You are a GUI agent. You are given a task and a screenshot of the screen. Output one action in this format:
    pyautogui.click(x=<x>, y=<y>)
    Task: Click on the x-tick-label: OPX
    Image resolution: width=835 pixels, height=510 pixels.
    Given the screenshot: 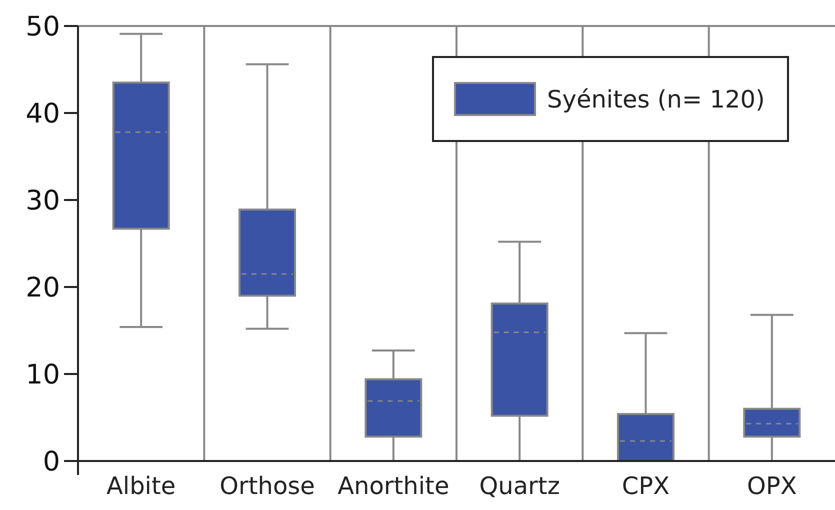 What is the action you would take?
    pyautogui.click(x=772, y=486)
    